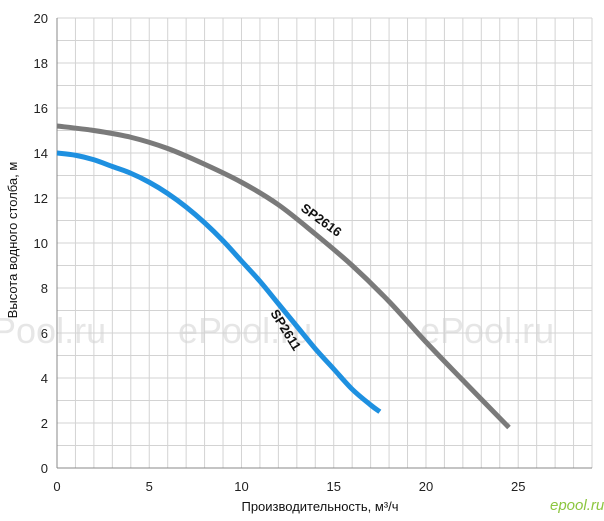 The width and height of the screenshot is (604, 521). What do you see at coordinates (319, 506) in the screenshot?
I see `x-axis-label: Производительность, м³/ч` at bounding box center [319, 506].